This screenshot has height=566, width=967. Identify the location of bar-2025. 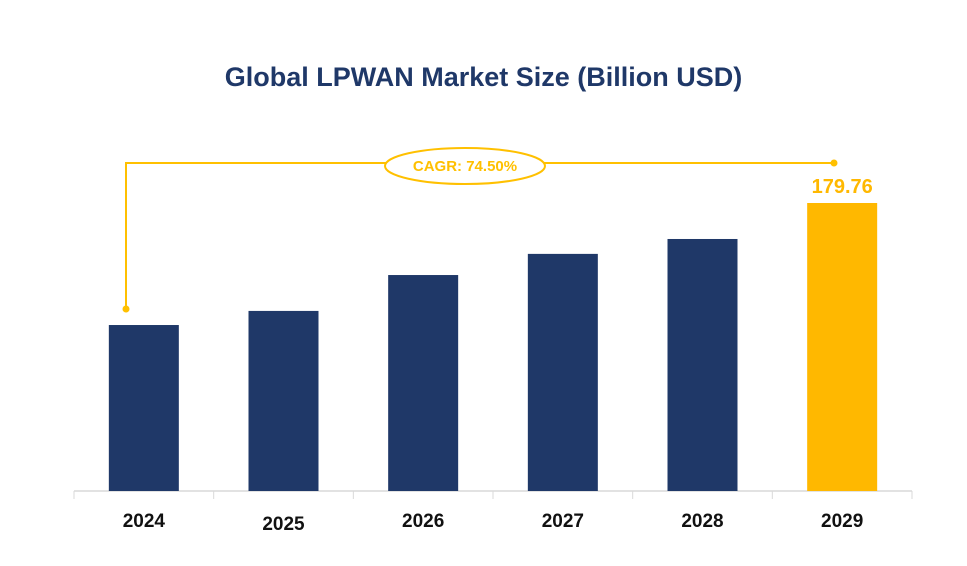
(283, 400).